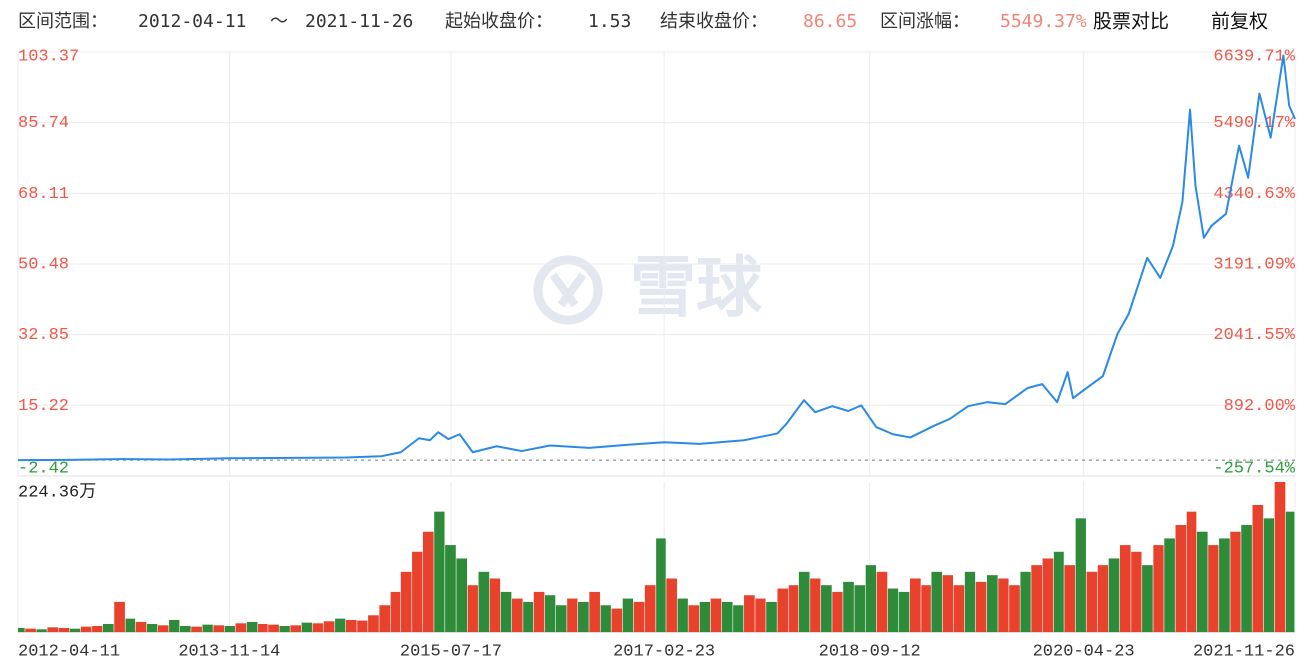  I want to click on watermark-logo-mark, so click(568, 290).